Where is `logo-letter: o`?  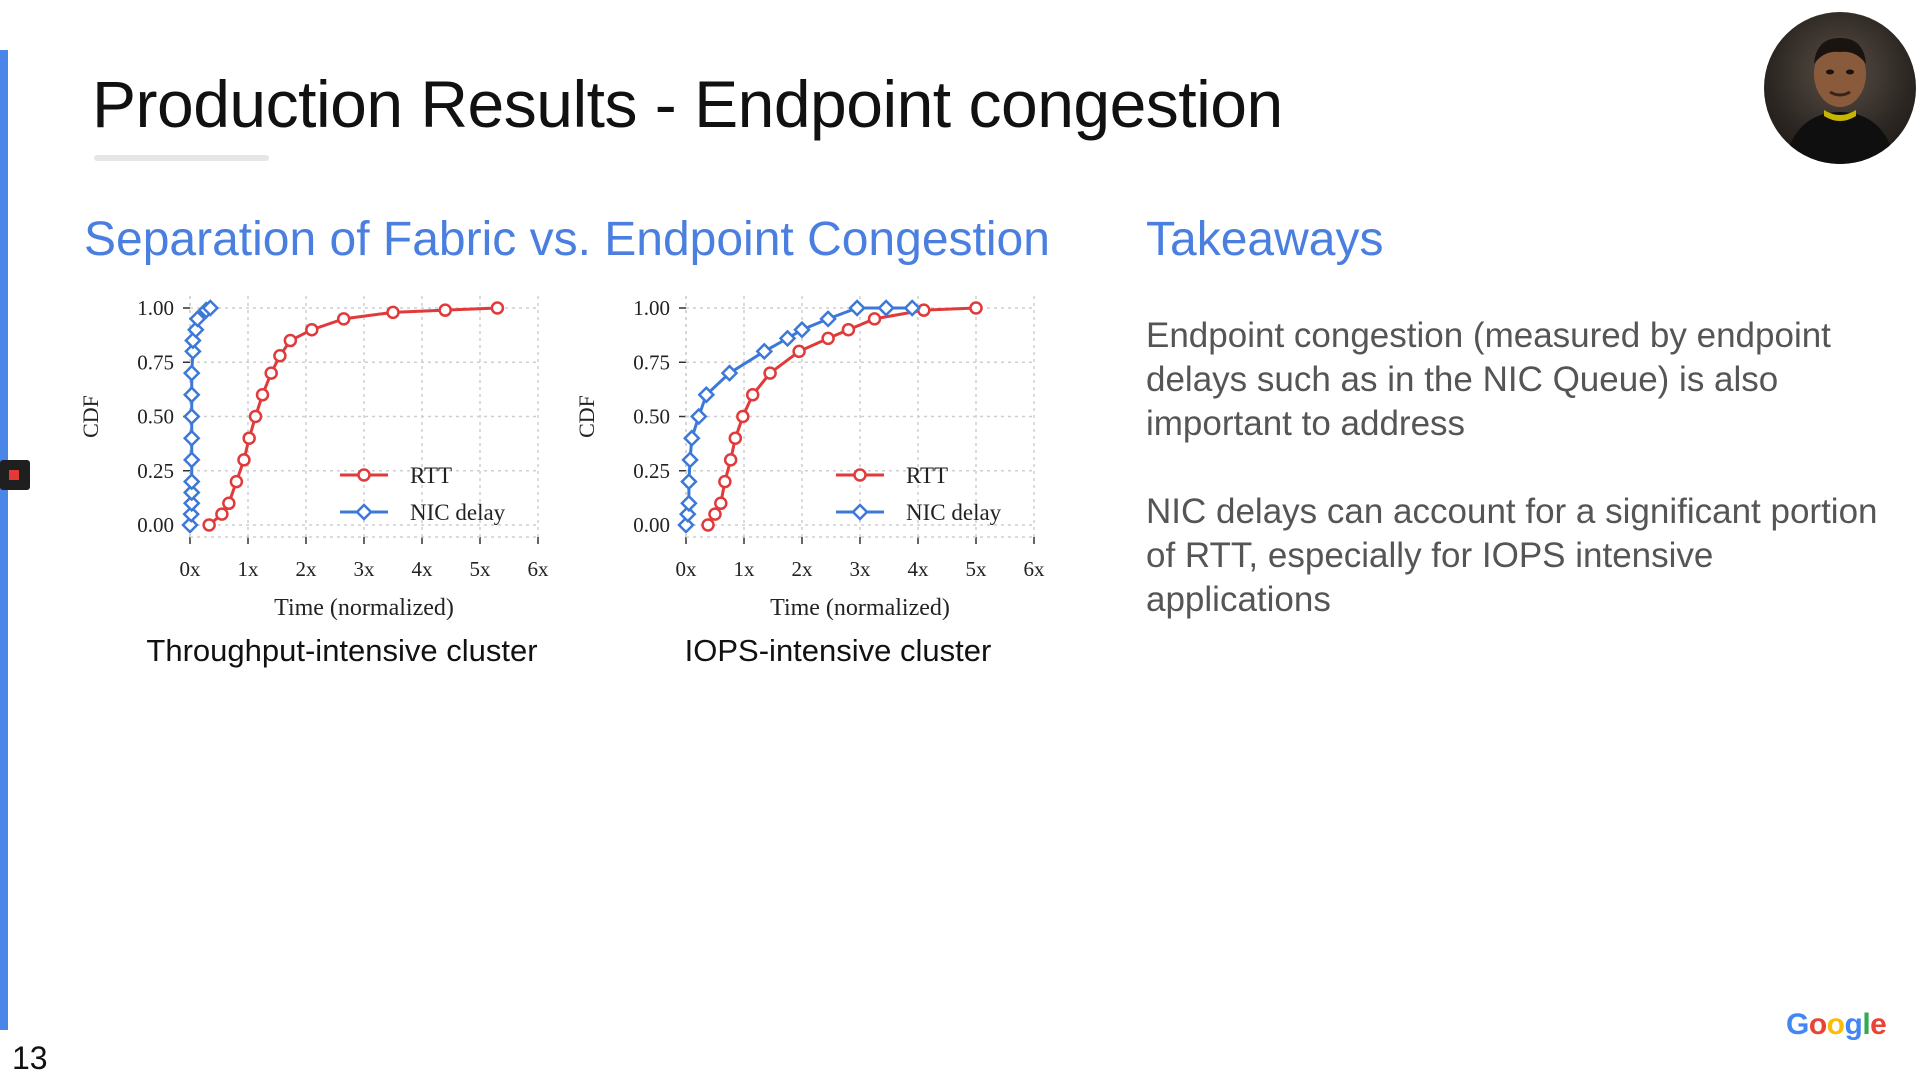 logo-letter: o is located at coordinates (1817, 1024).